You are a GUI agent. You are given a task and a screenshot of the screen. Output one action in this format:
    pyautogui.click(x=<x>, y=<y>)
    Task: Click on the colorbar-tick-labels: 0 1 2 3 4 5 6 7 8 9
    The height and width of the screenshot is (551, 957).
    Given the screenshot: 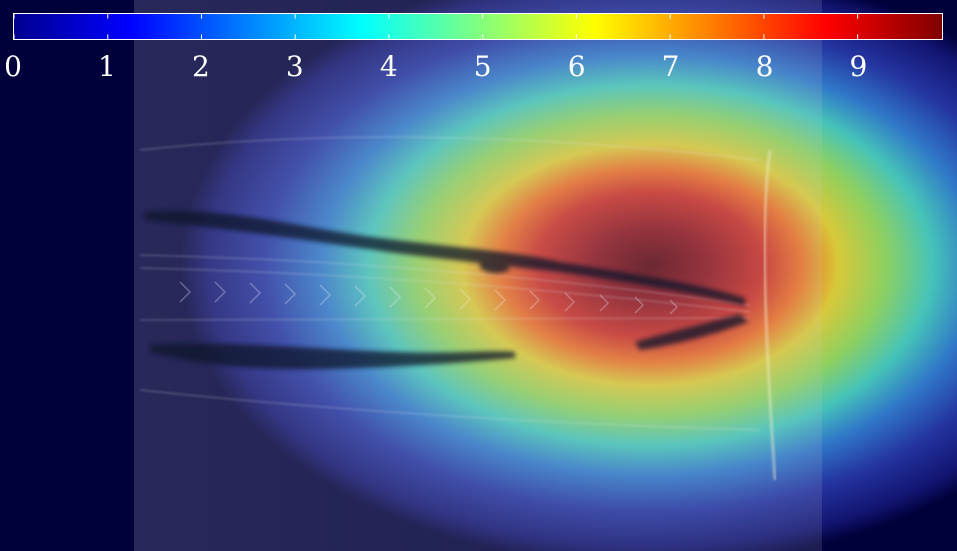 What is the action you would take?
    pyautogui.click(x=478, y=70)
    